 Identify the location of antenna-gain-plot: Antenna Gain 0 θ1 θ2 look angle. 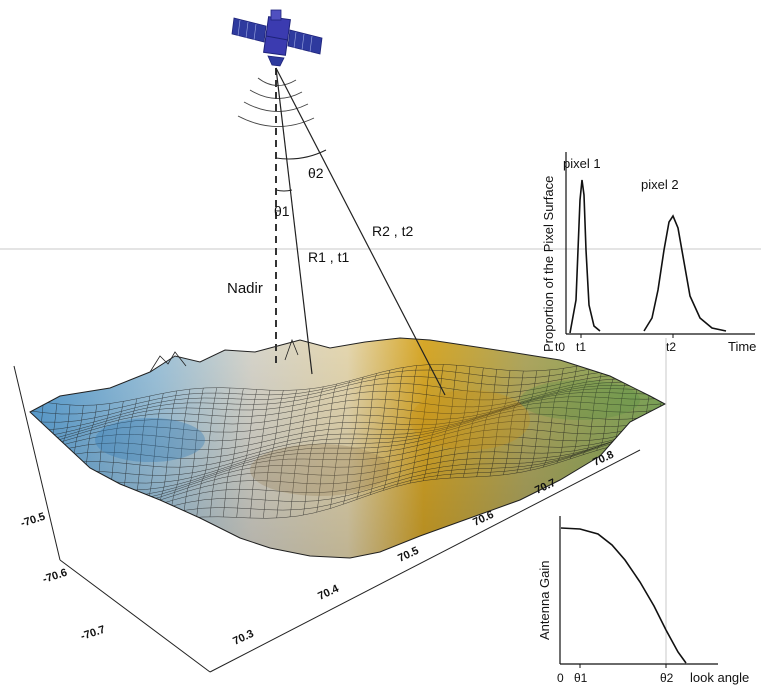
(643, 600).